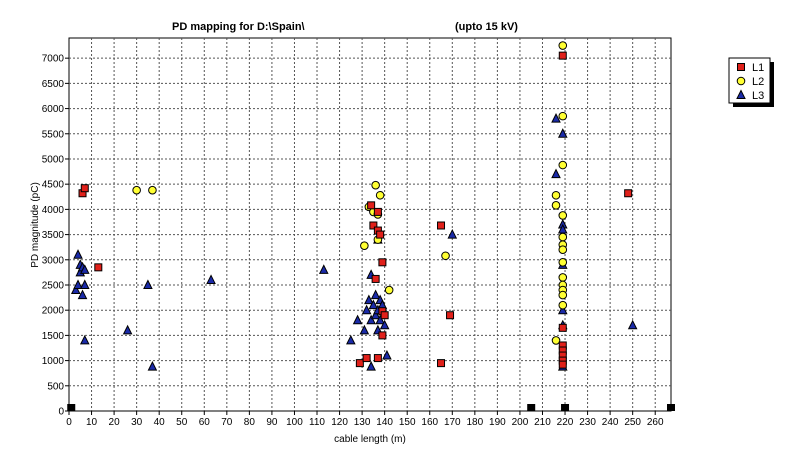  What do you see at coordinates (53, 311) in the screenshot?
I see `y-tick-label: 2000` at bounding box center [53, 311].